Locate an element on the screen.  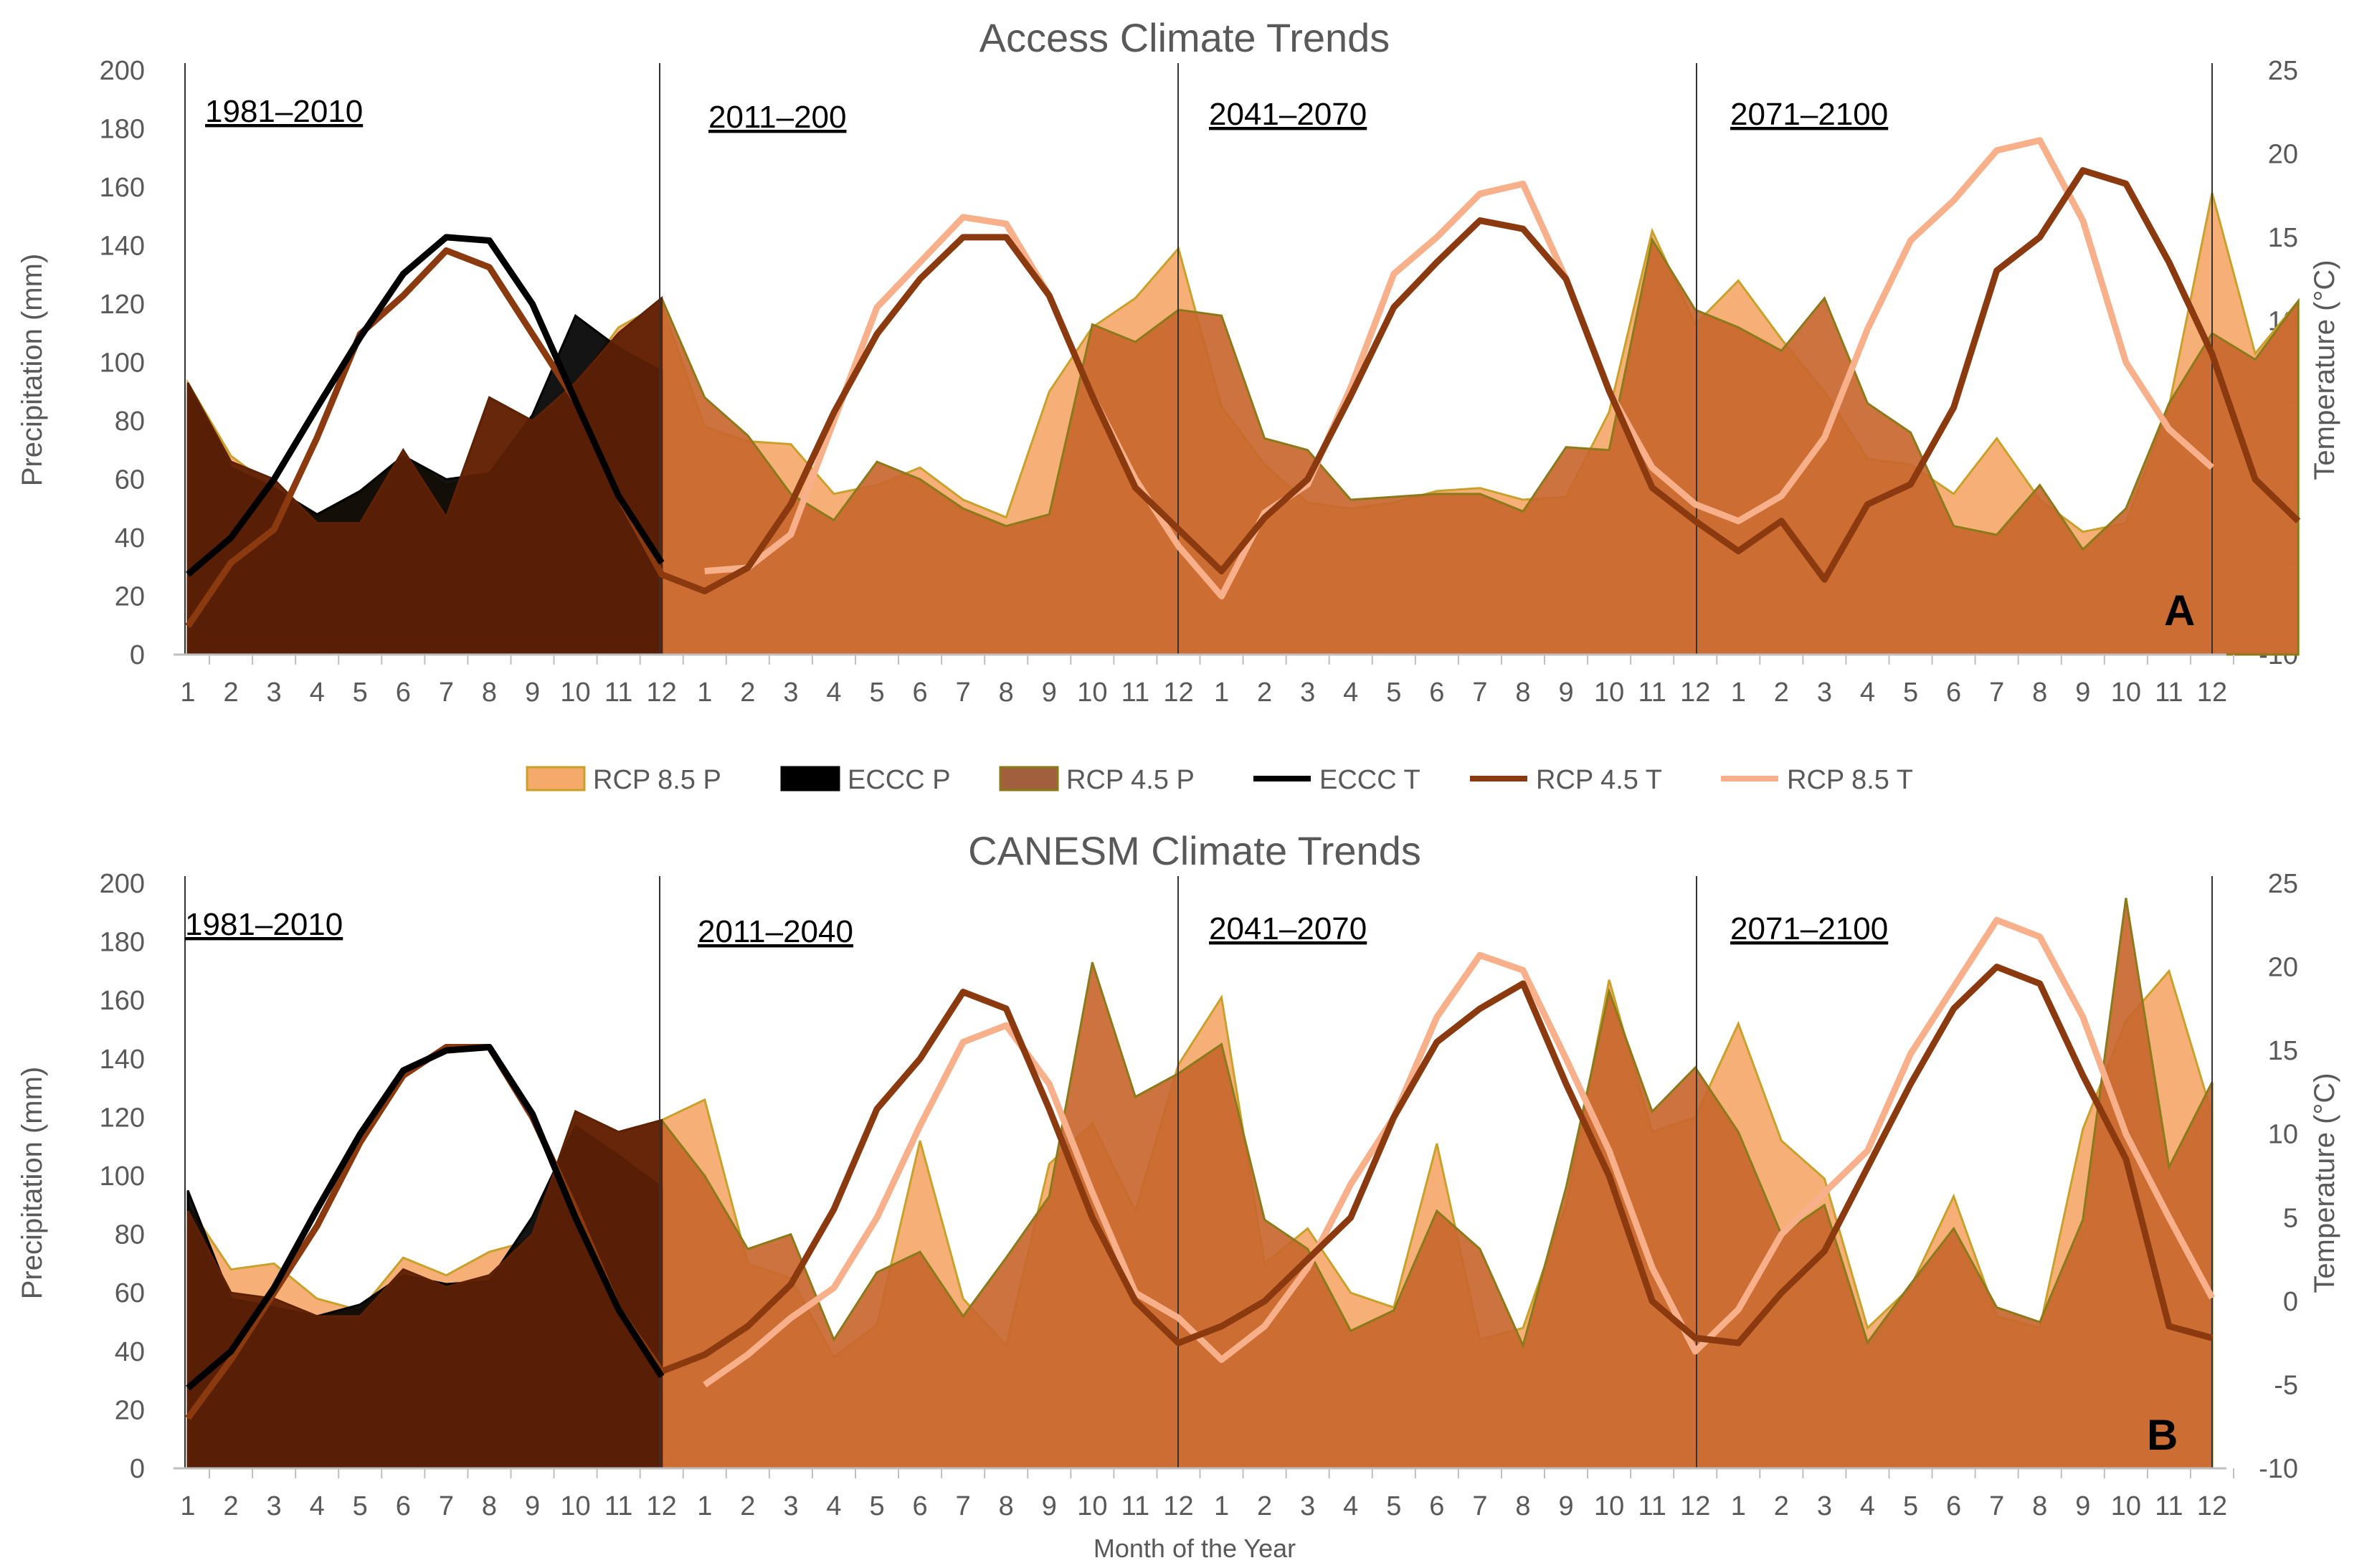
y-tick-label-right: -10 is located at coordinates (2278, 1469).